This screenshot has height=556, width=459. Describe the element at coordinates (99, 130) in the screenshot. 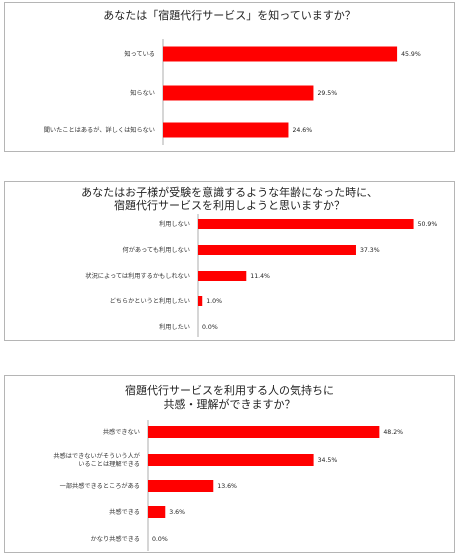

I see `category-label-3: 聞いたことはあるが、詳しくは知らない` at that location.